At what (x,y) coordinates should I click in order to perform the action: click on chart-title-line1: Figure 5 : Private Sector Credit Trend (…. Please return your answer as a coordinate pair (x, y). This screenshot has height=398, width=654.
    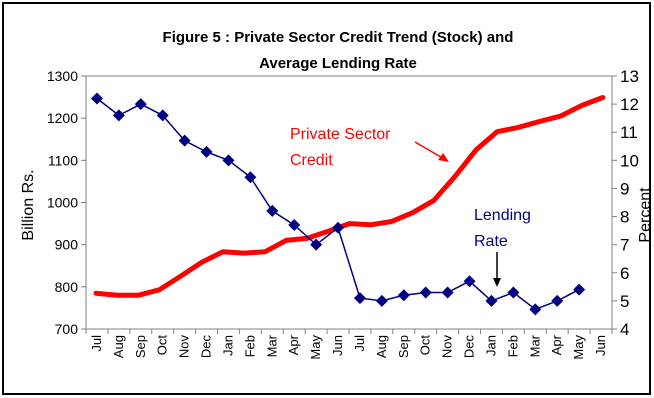
    Looking at the image, I should click on (338, 37).